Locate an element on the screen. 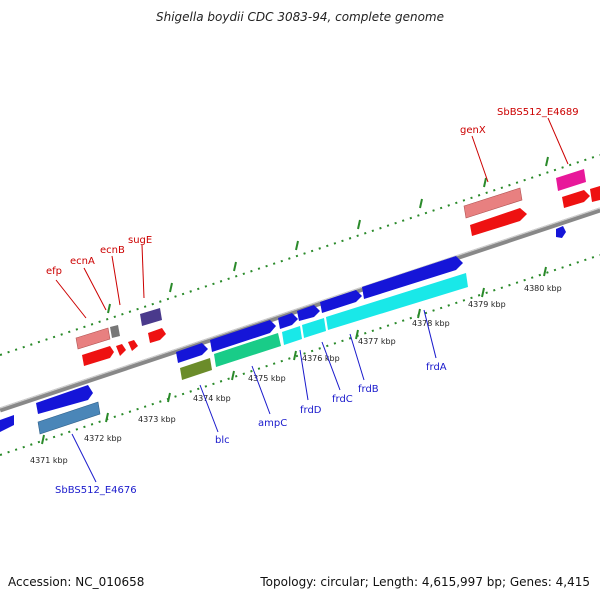 The height and width of the screenshot is (600, 600). gene-label-frdB: frdB is located at coordinates (368, 389).